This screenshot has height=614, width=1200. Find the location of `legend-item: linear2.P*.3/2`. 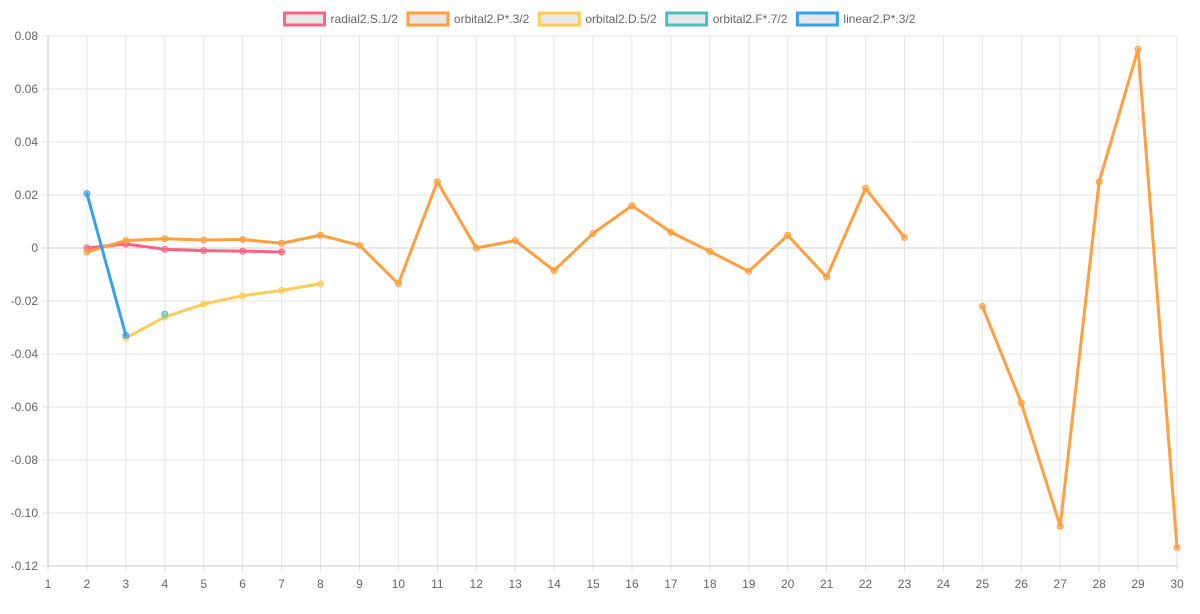

legend-item: linear2.P*.3/2 is located at coordinates (855, 19).